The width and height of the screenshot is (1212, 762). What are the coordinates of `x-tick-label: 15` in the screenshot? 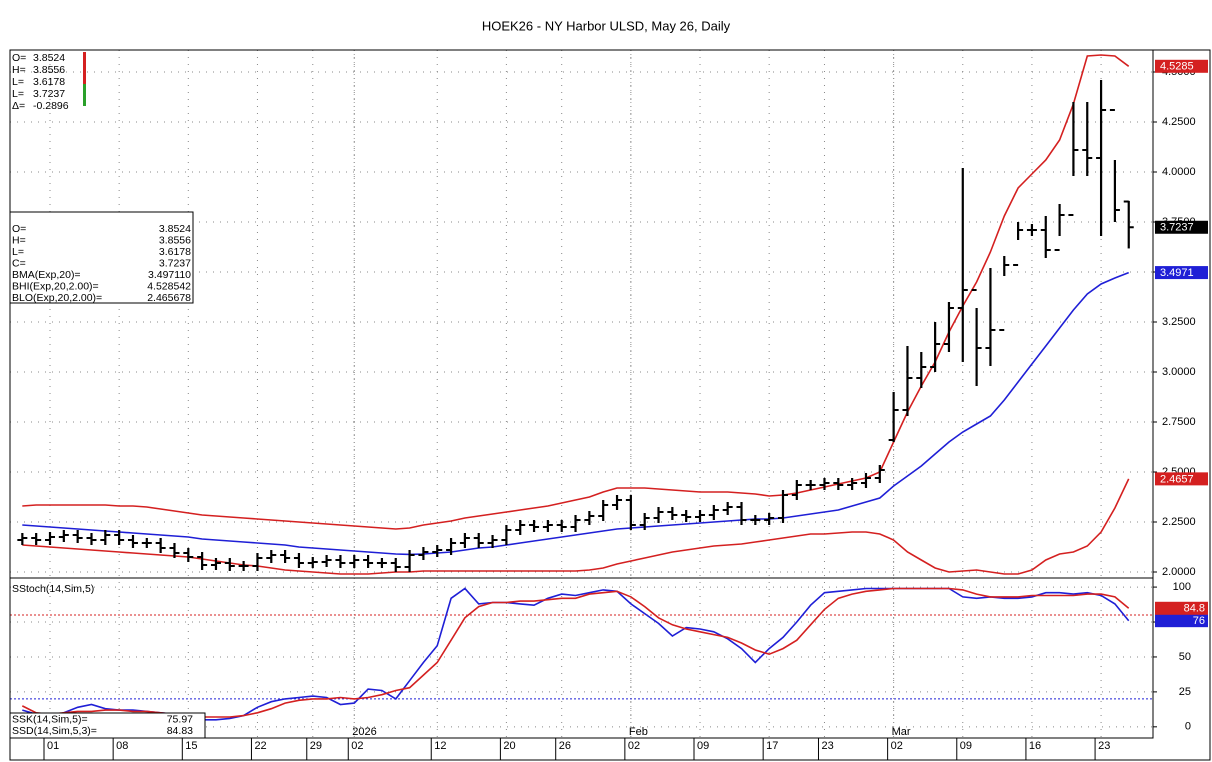 It's located at (191, 746).